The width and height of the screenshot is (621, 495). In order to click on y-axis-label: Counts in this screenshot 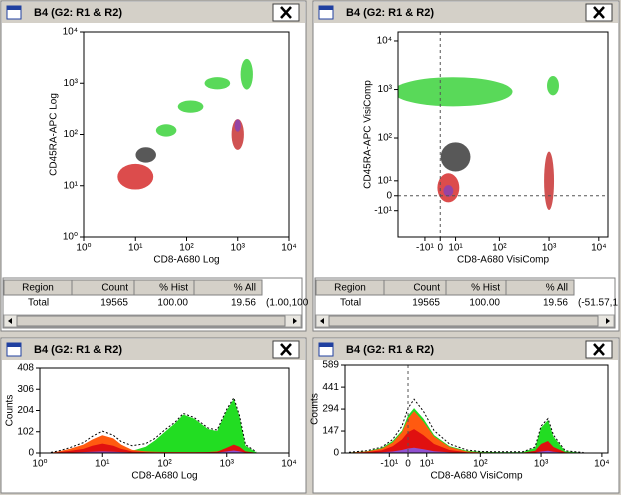, I will do `click(315, 409)`.